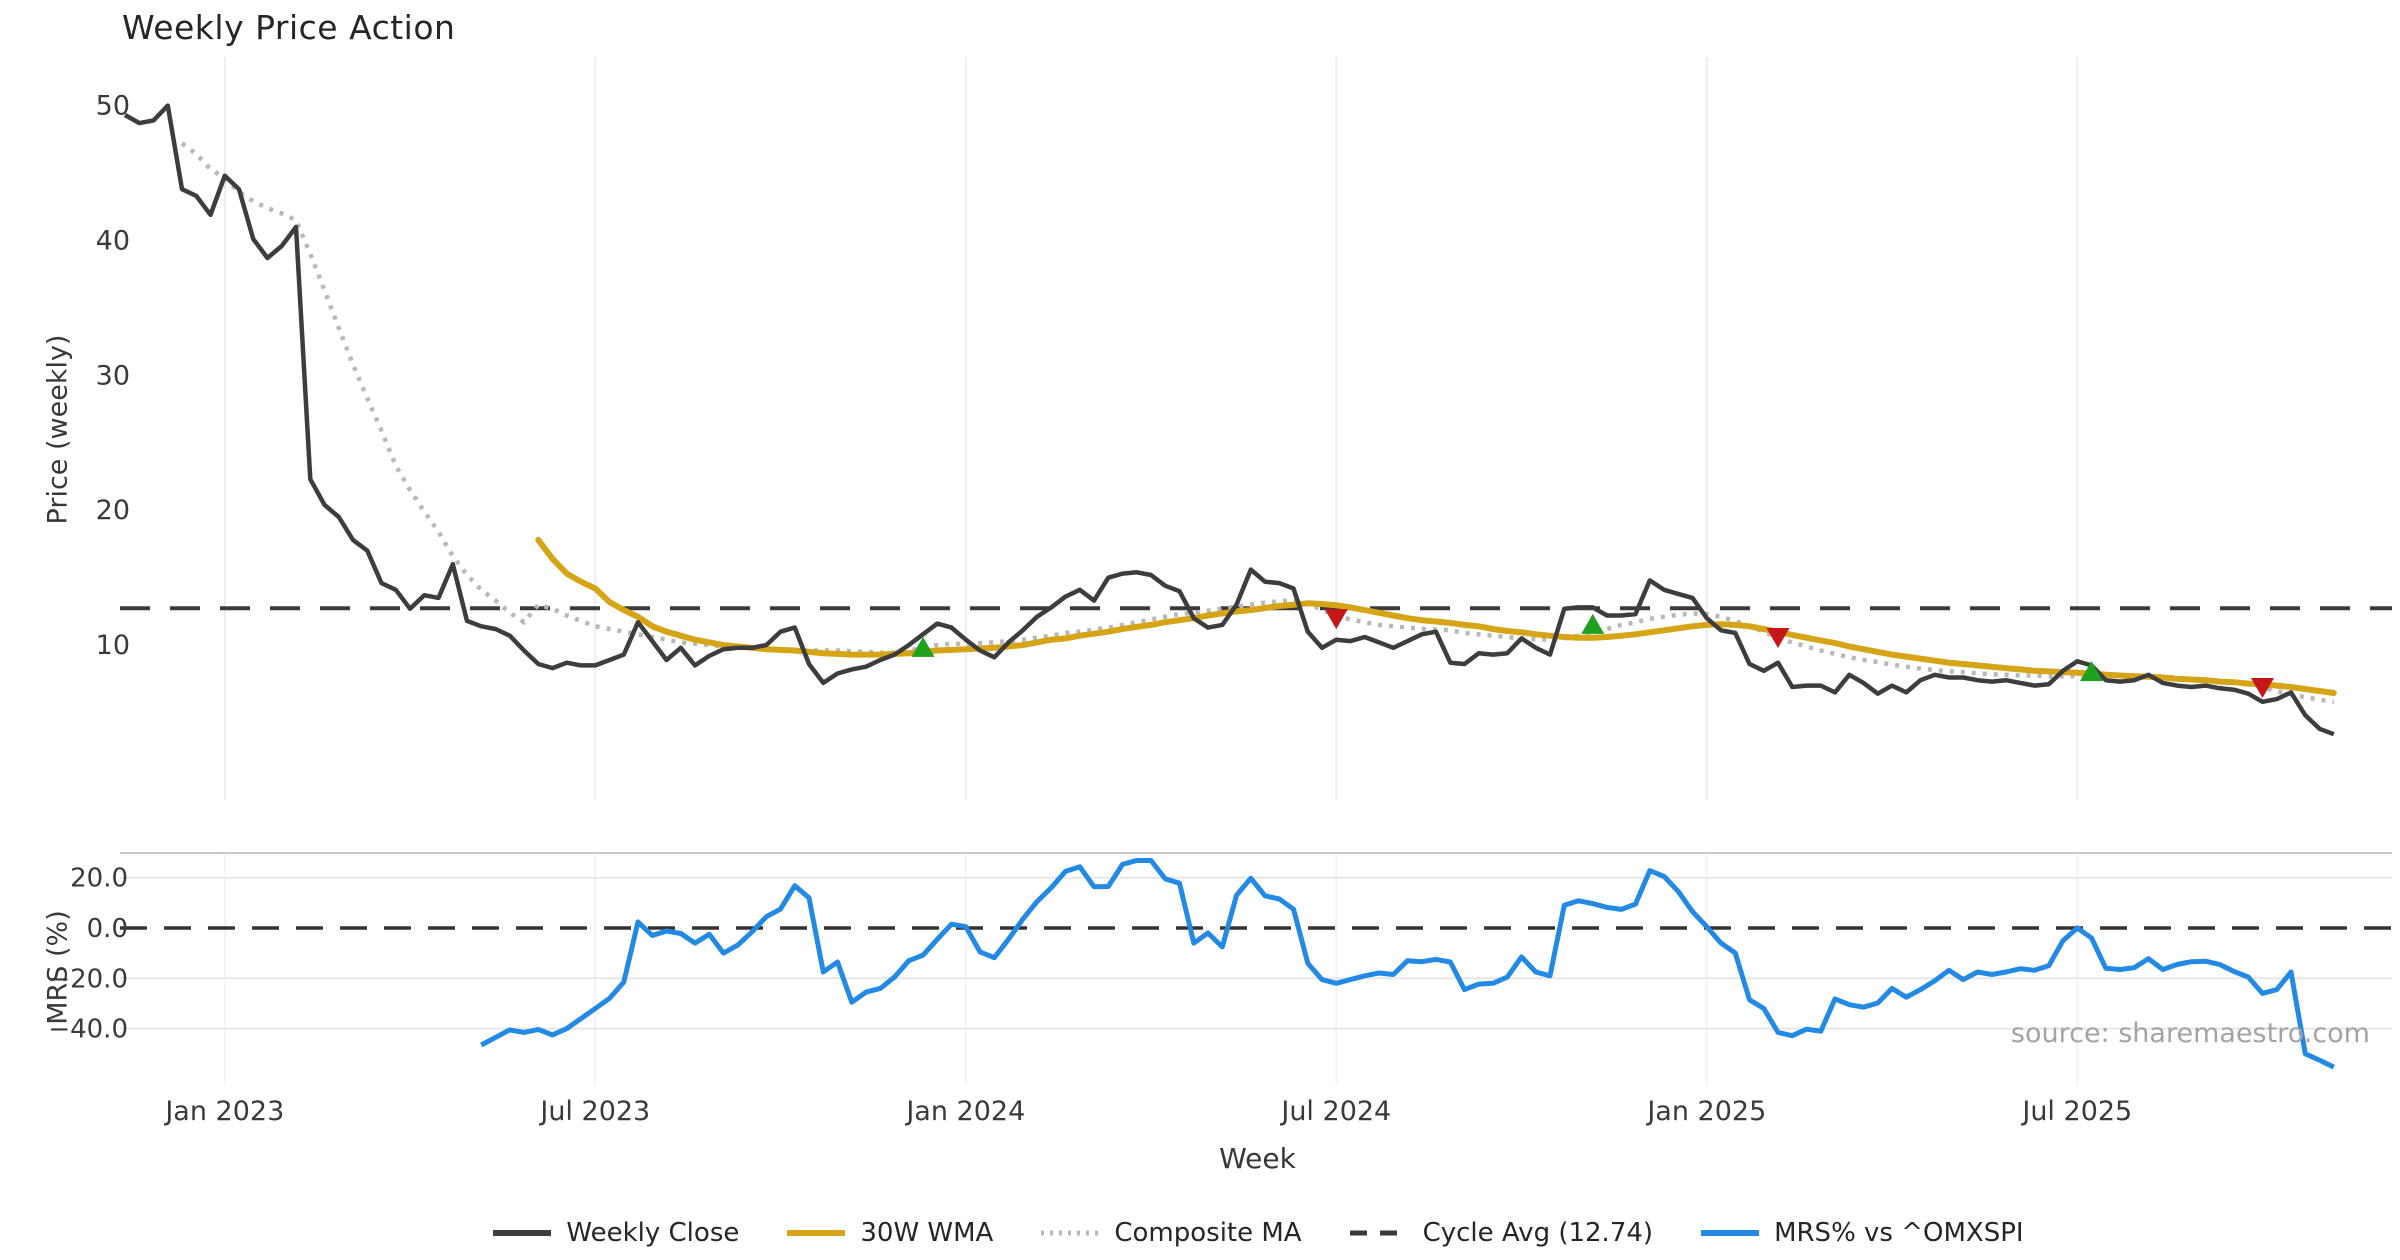 This screenshot has height=1260, width=2400. I want to click on legend-label-weekly-close: Weekly Close, so click(653, 1233).